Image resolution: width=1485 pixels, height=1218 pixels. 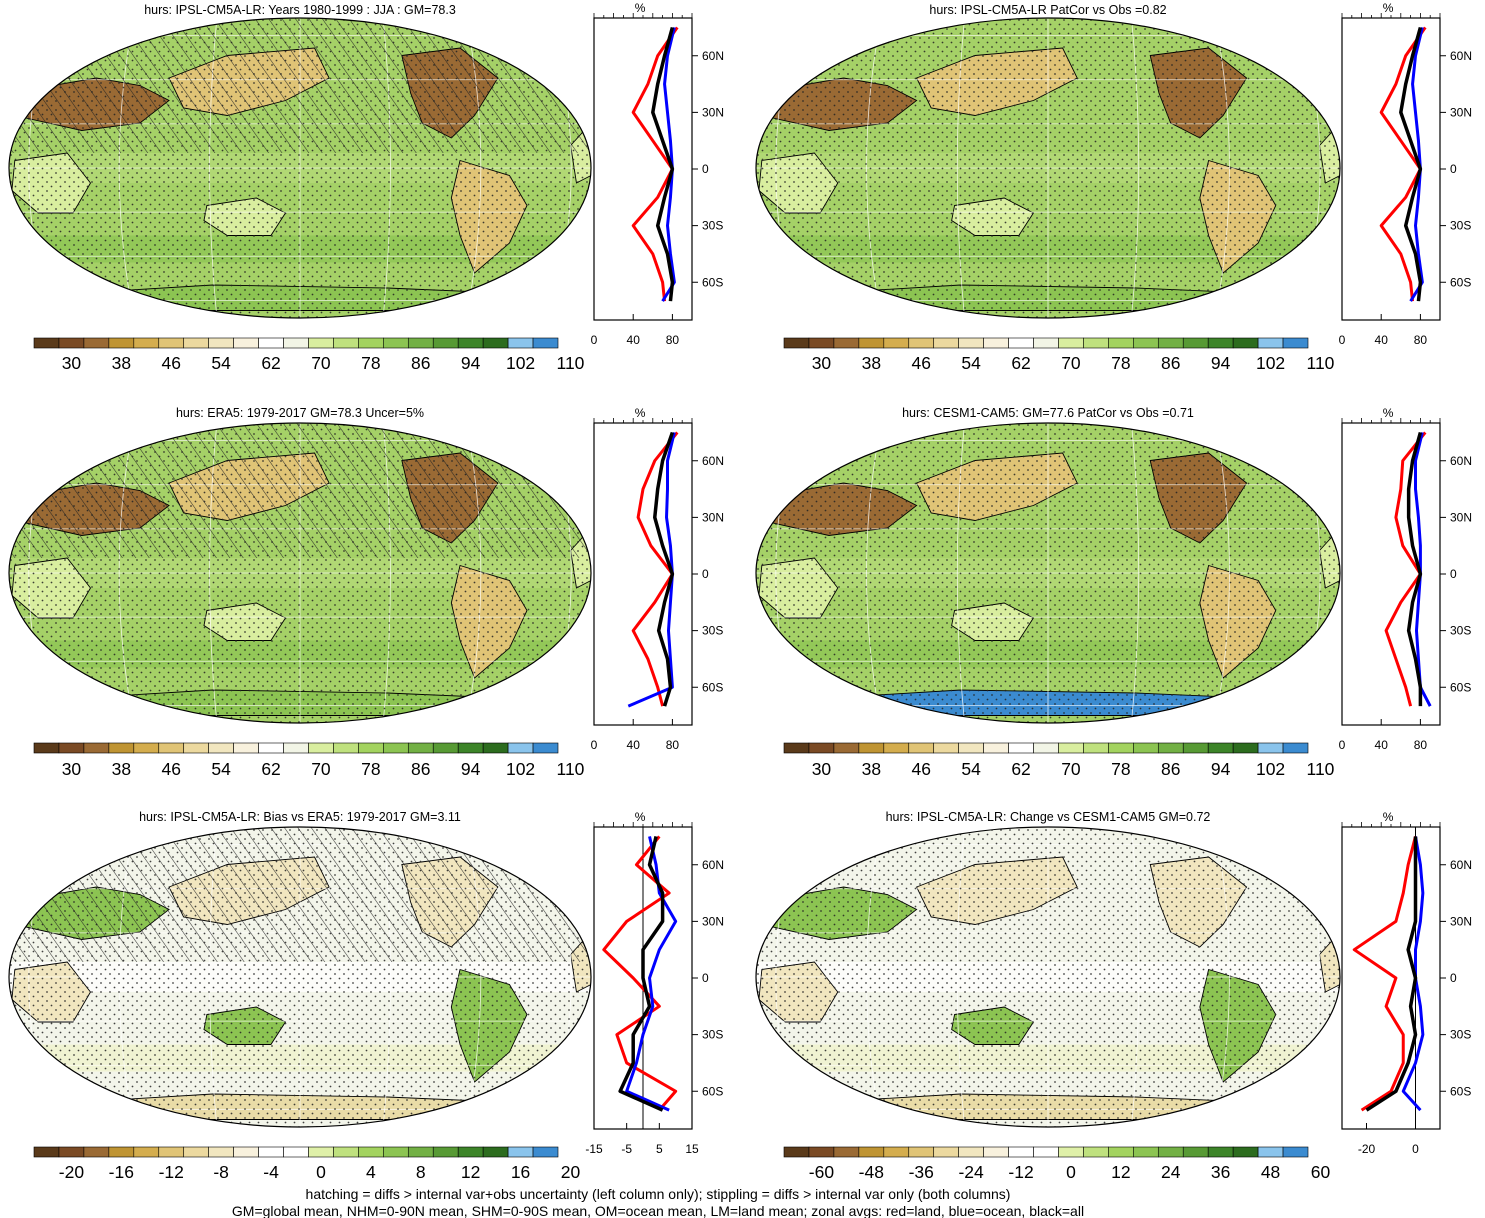 I want to click on colorbar-label: -24, so click(x=971, y=1172).